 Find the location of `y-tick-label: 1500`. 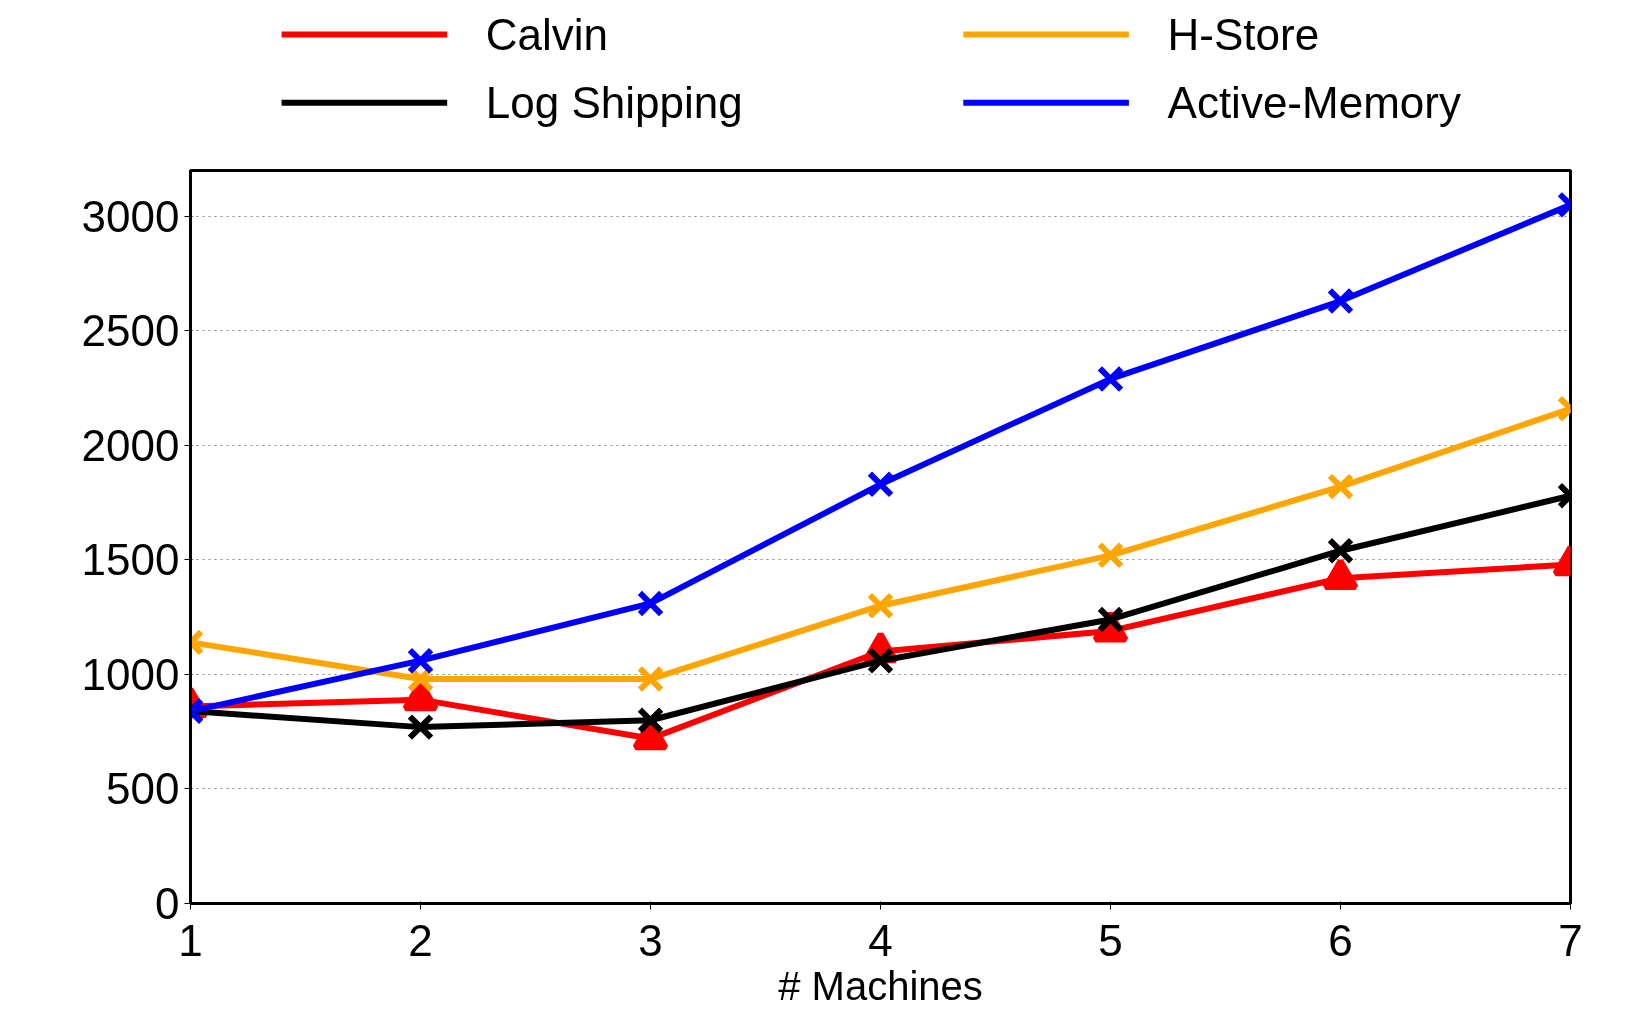

y-tick-label: 1500 is located at coordinates (130, 560).